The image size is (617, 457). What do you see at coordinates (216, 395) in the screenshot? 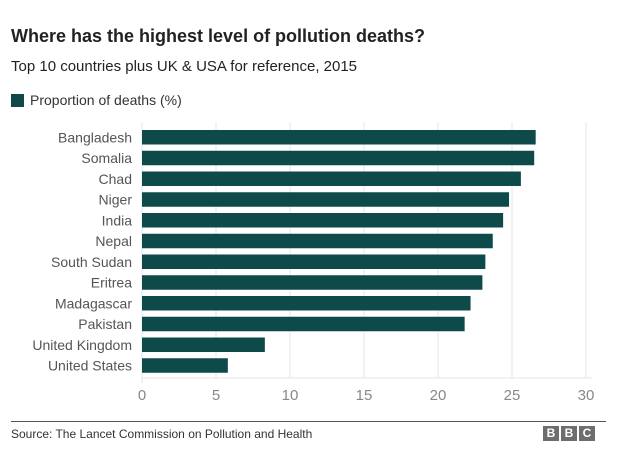
I see `x-tick-label: 5` at bounding box center [216, 395].